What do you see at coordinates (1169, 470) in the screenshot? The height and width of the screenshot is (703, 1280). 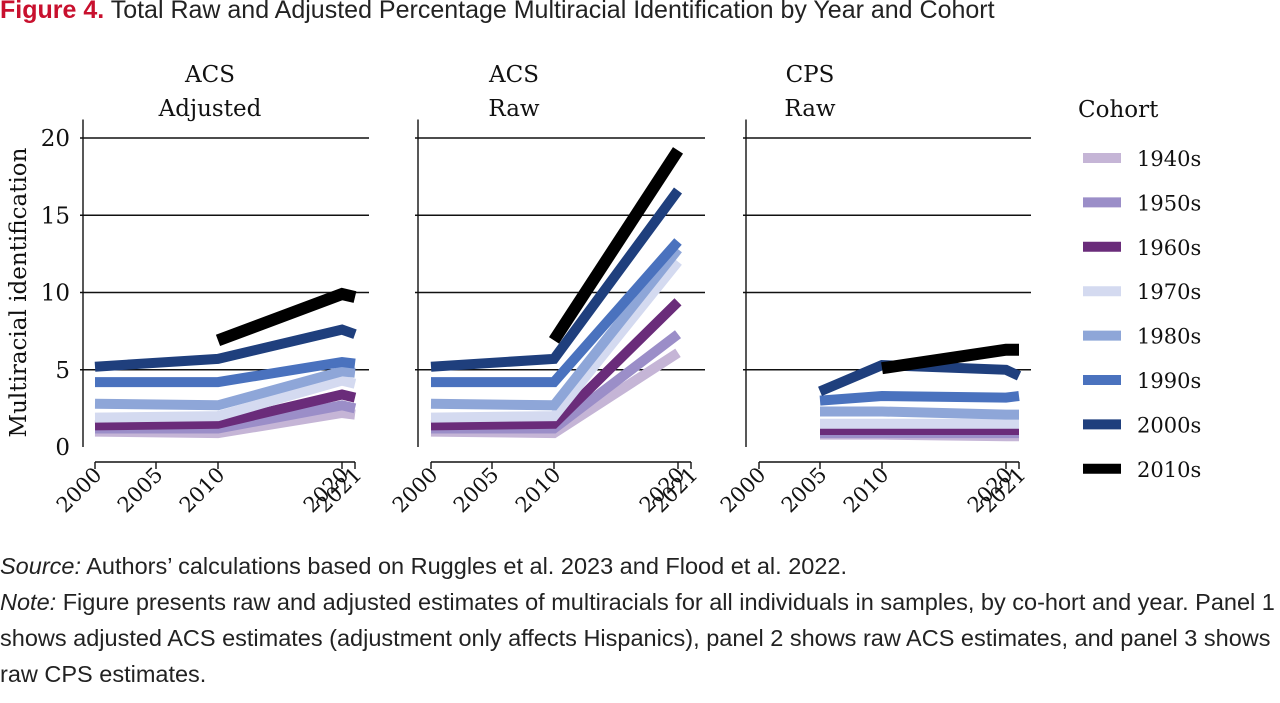 I see `legend-label: 2010s` at bounding box center [1169, 470].